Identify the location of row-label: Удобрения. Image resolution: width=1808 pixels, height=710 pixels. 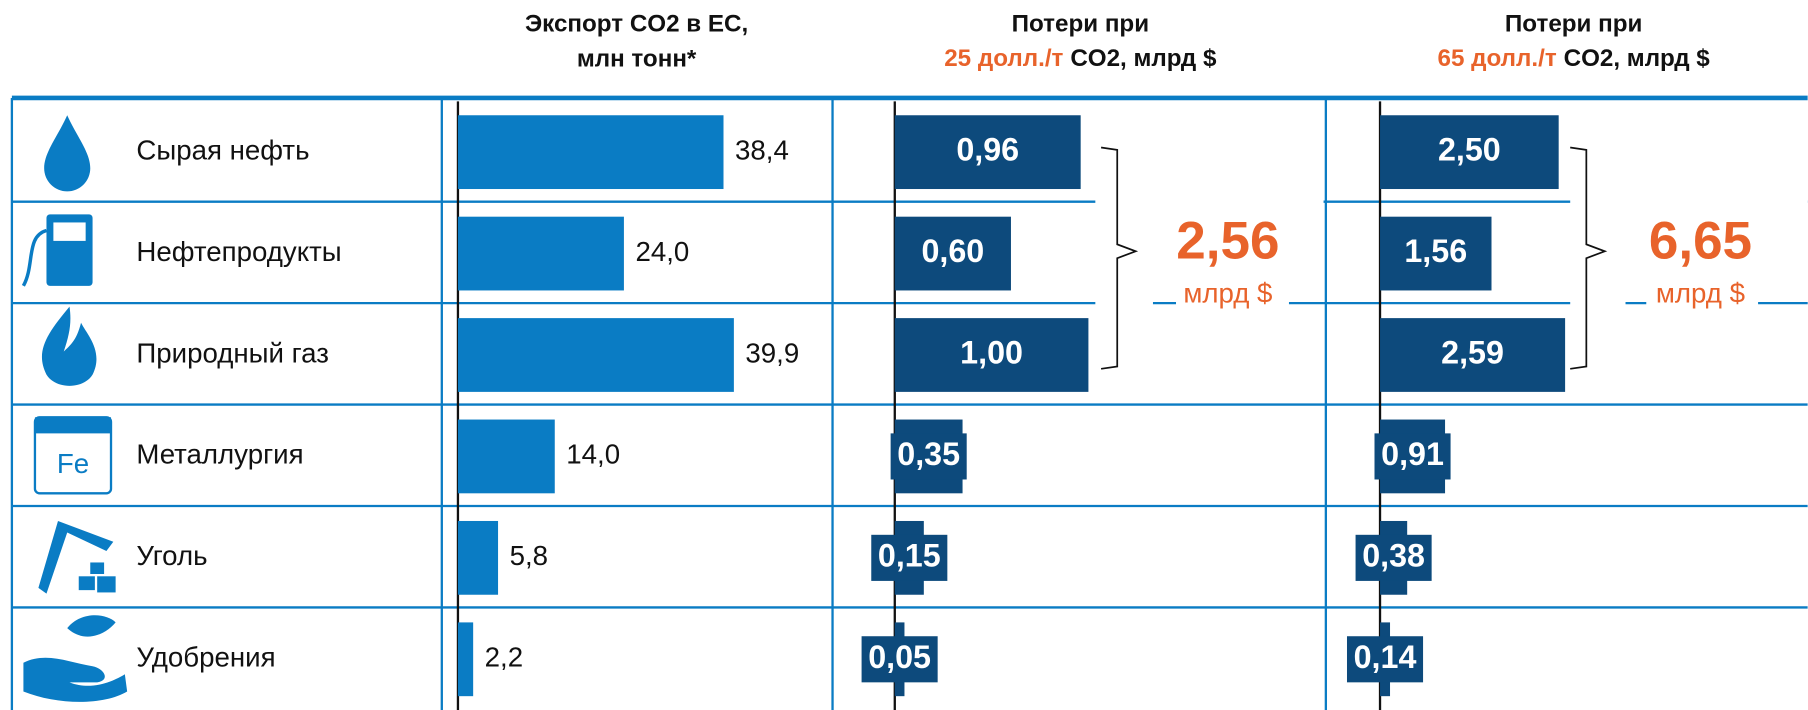
(205, 657).